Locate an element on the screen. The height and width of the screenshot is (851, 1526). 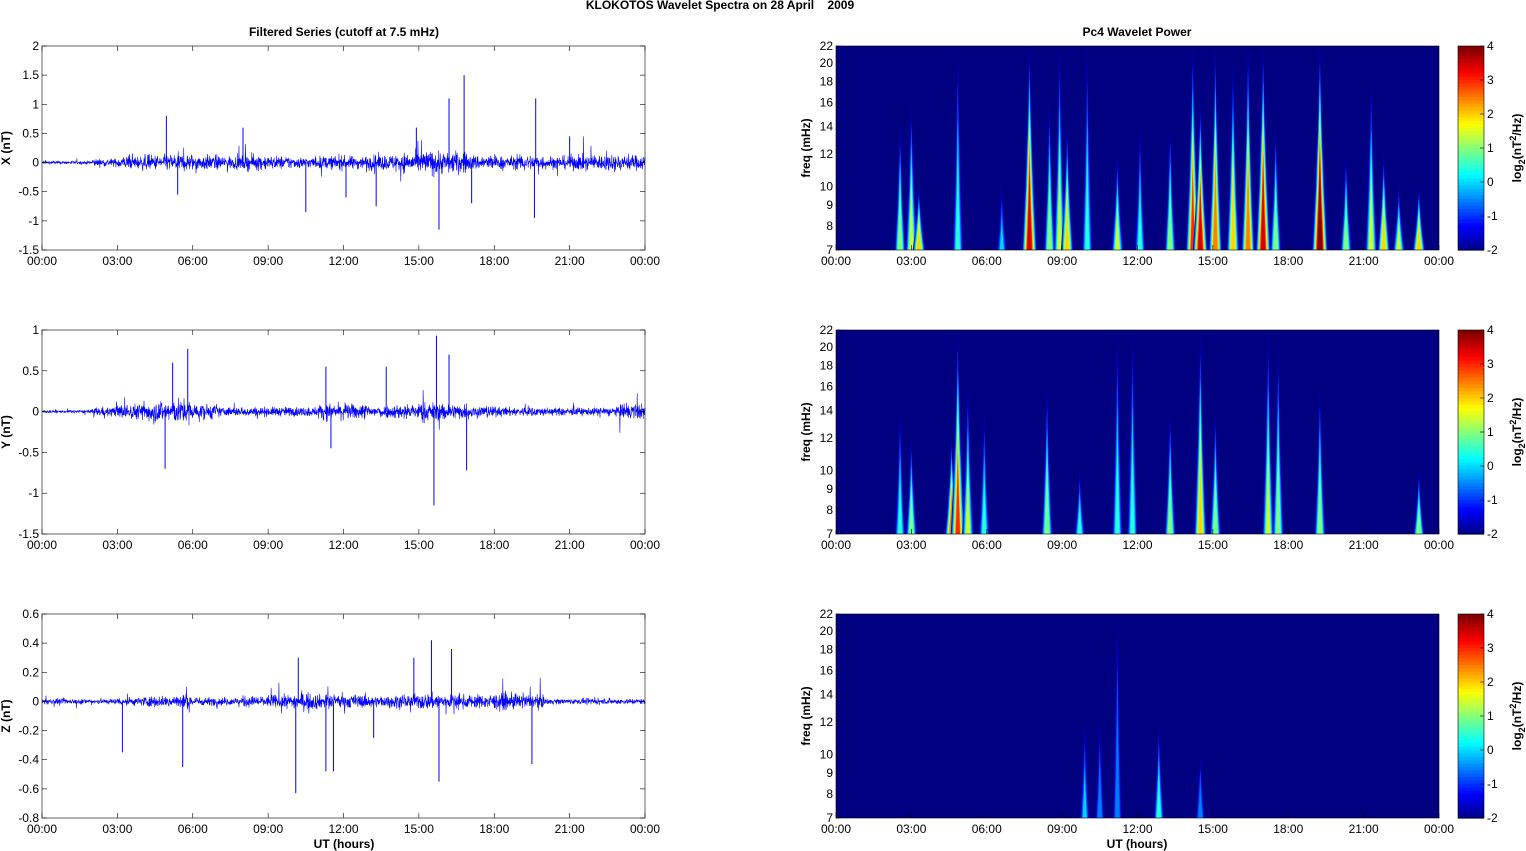
colorbar-tick-label: -1 is located at coordinates (1492, 784).